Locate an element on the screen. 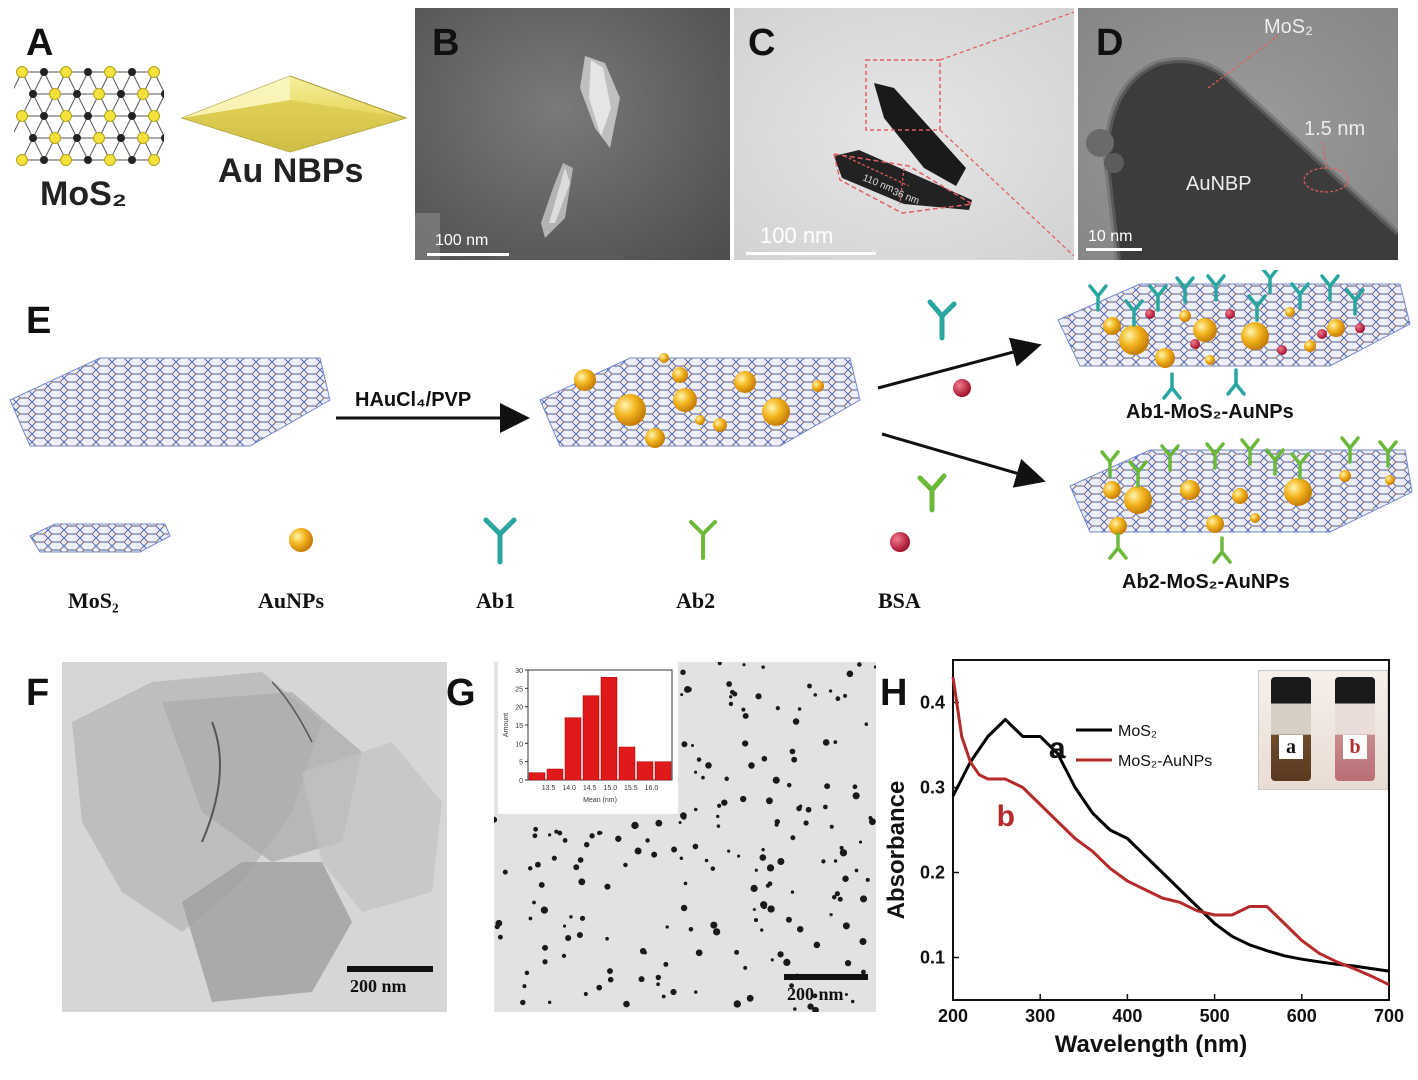 This screenshot has width=1418, height=1080. hist-bar is located at coordinates (537, 776).